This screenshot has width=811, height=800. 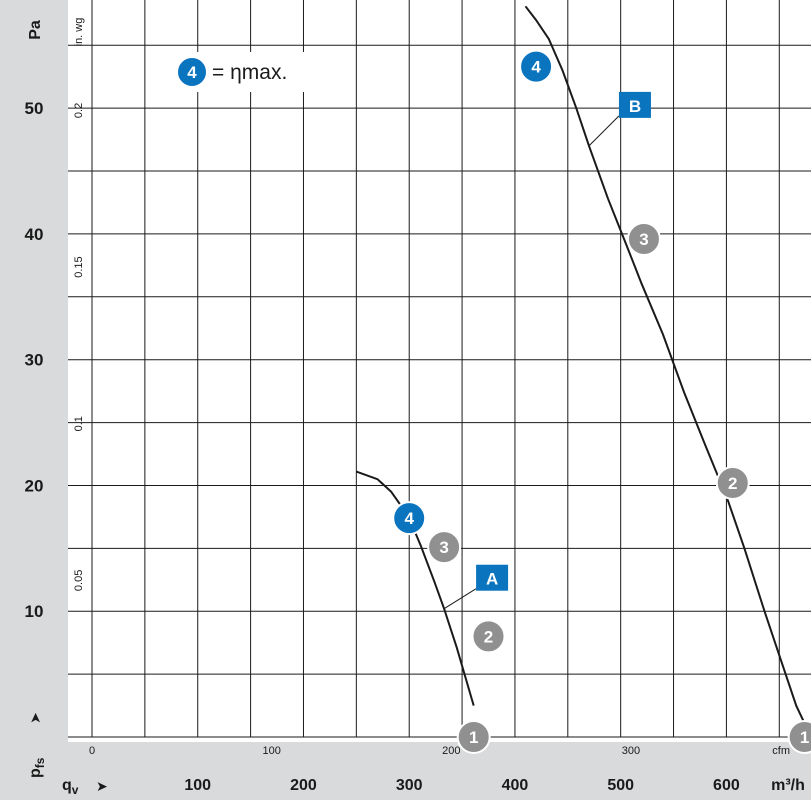 What do you see at coordinates (631, 751) in the screenshot?
I see `x-tick-label-cfm: 300` at bounding box center [631, 751].